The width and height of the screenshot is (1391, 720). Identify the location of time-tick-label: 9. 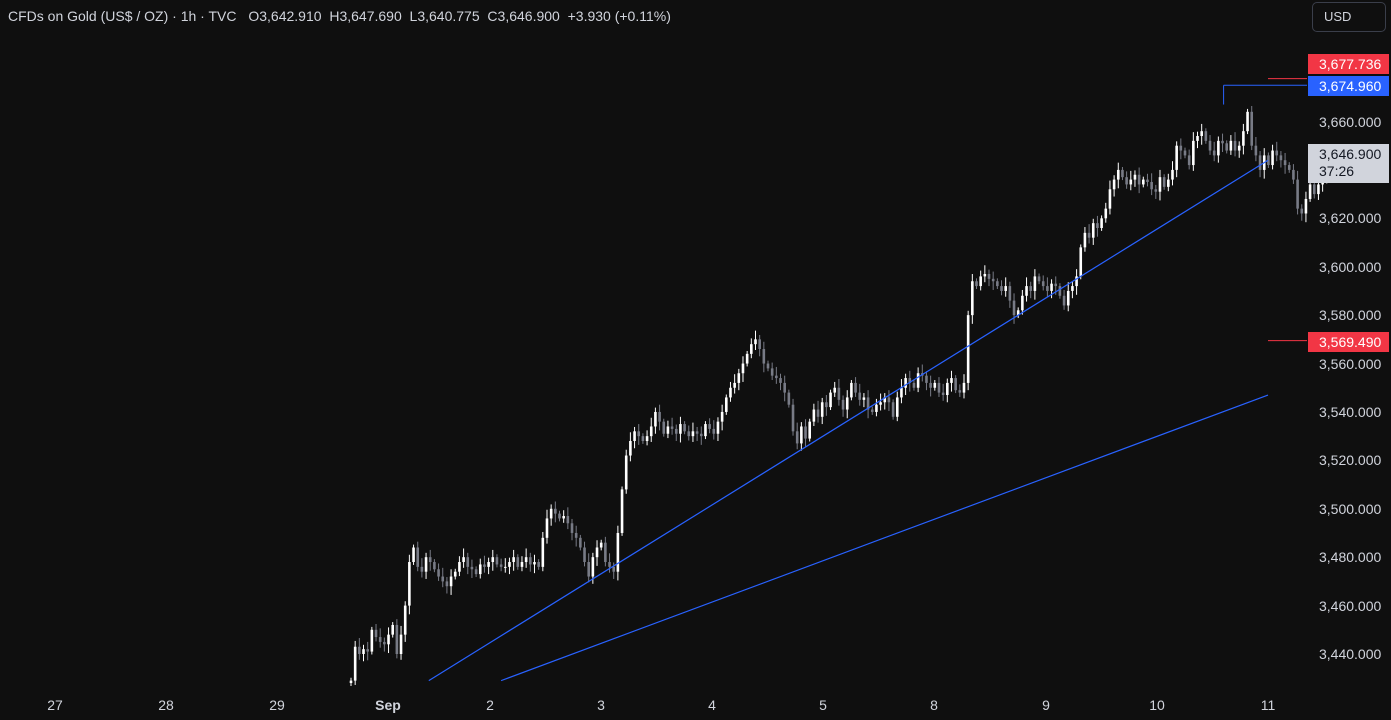
(1046, 705).